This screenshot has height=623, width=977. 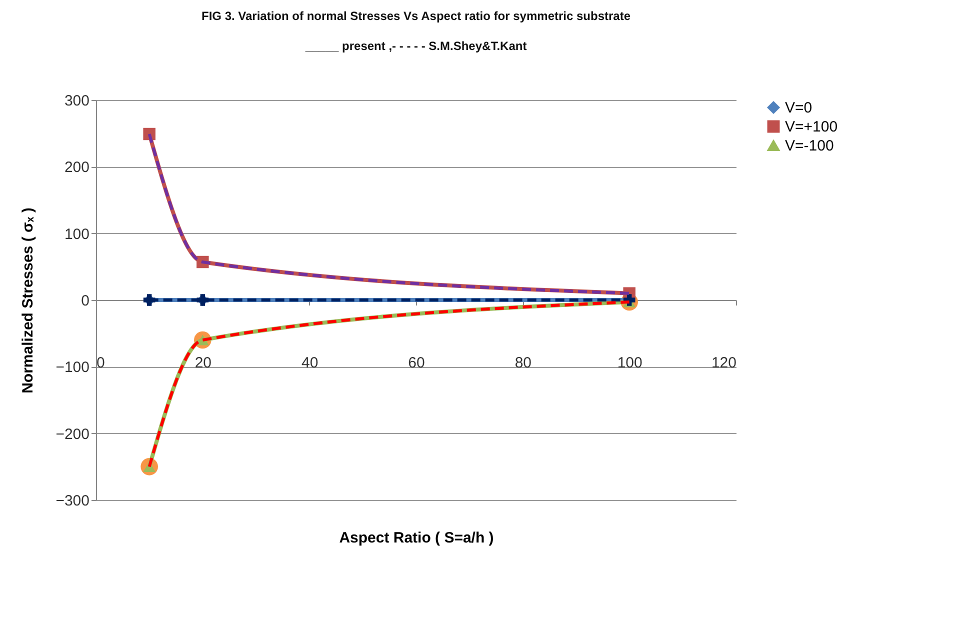 What do you see at coordinates (309, 363) in the screenshot?
I see `x-tick-label: 40` at bounding box center [309, 363].